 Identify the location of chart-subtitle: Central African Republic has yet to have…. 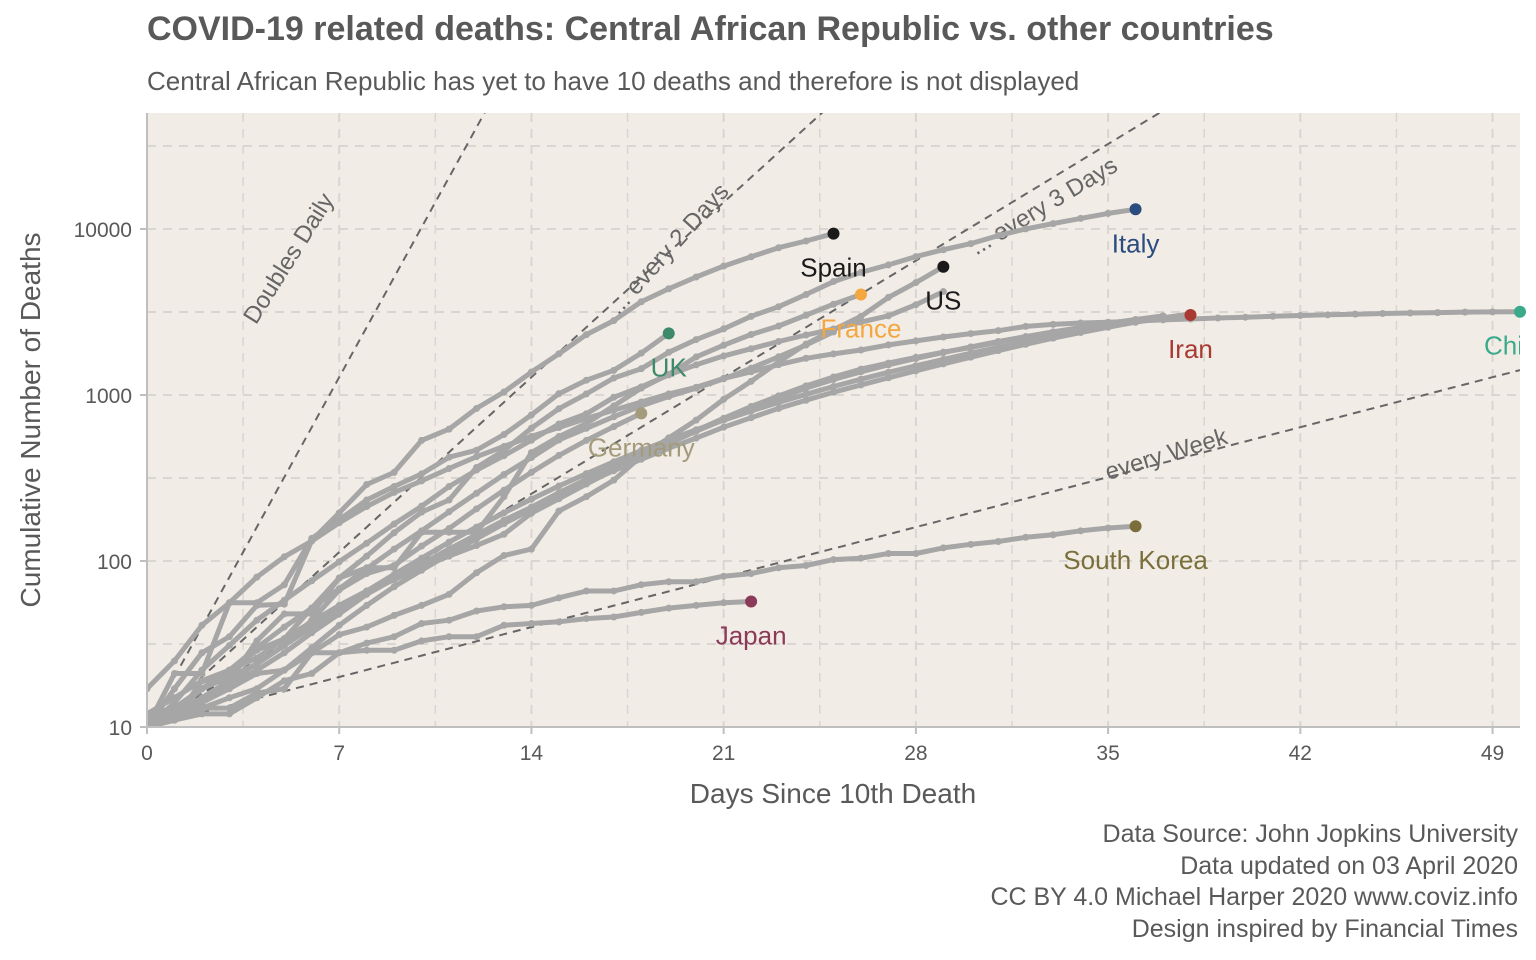
(613, 81).